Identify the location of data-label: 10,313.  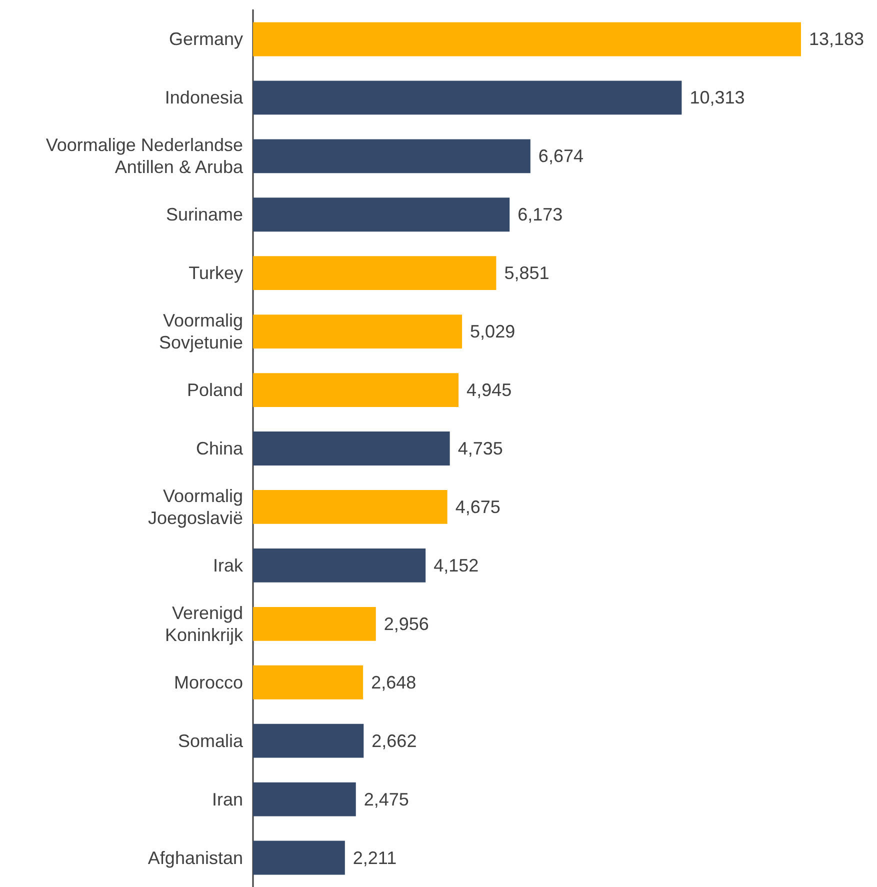
(717, 98).